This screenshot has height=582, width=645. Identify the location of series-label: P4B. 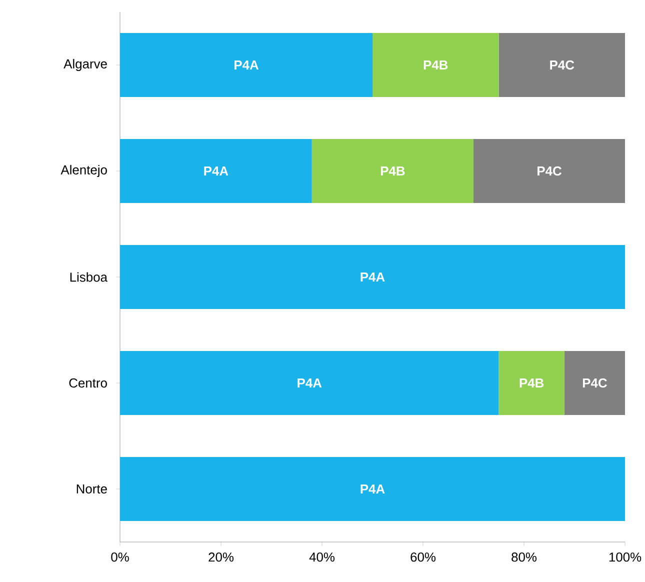
(532, 383).